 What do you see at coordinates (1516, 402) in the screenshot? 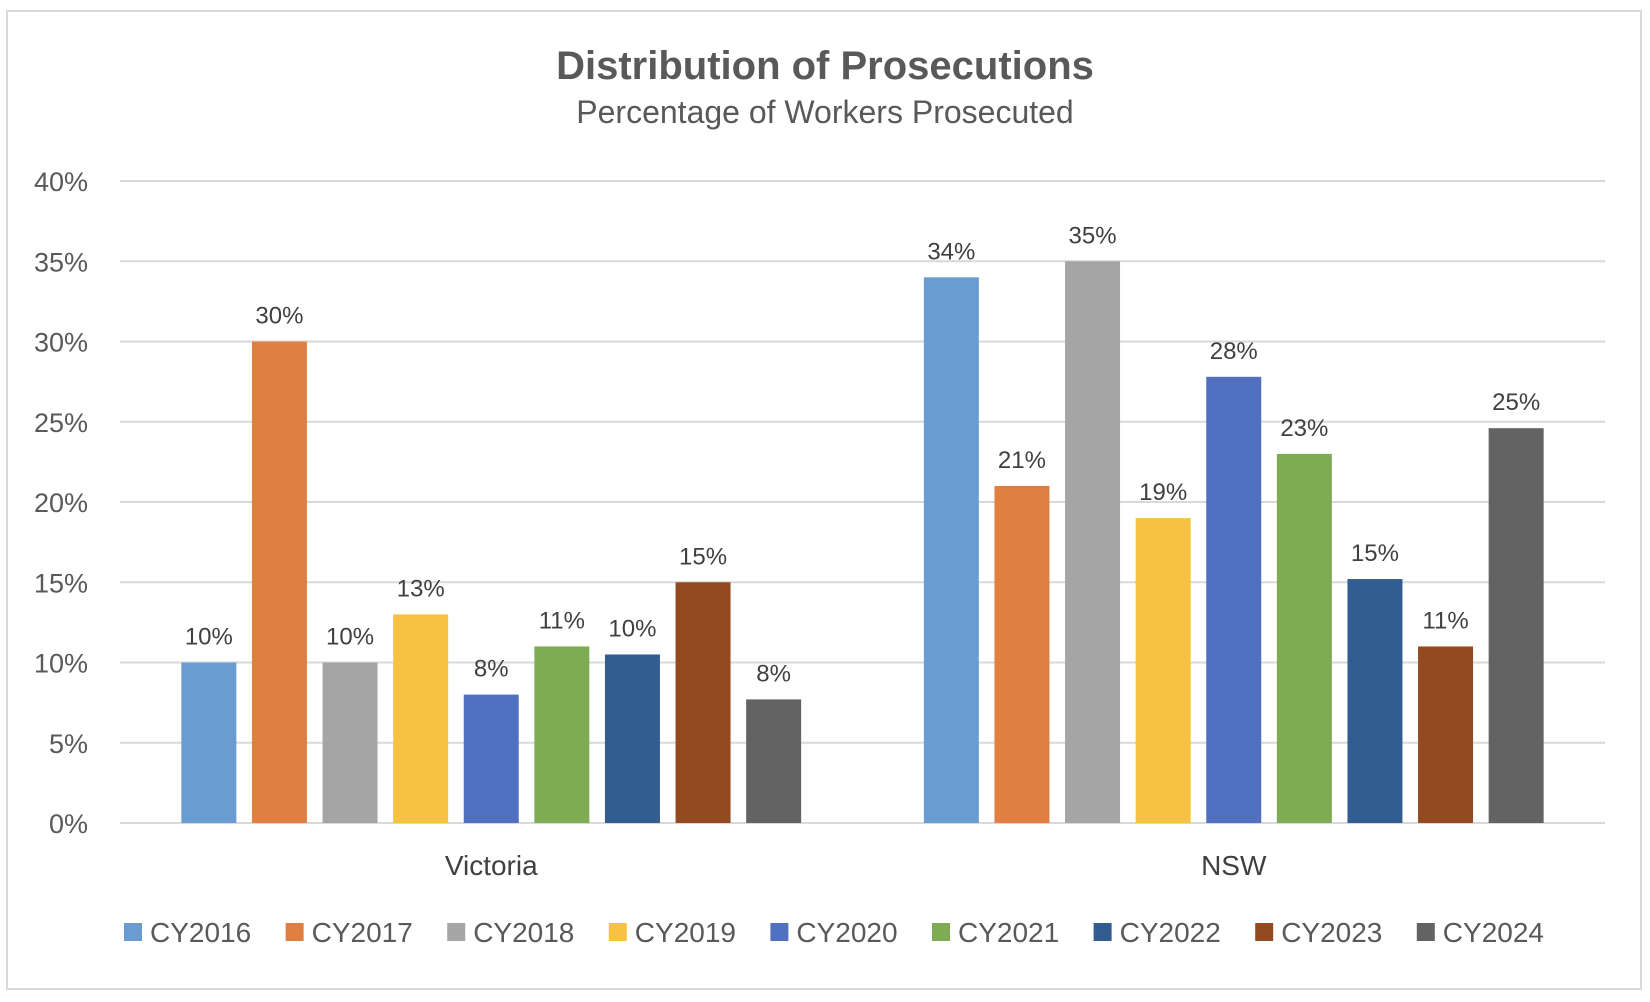
I see `data-label: 25%` at bounding box center [1516, 402].